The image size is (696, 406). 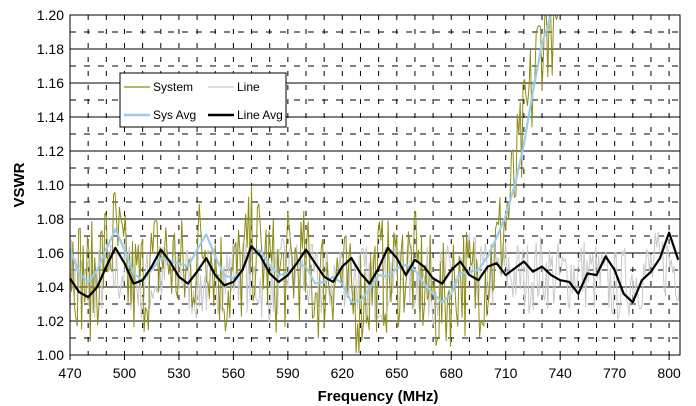 What do you see at coordinates (174, 115) in the screenshot?
I see `legend-label-sys-avg: Sys Avg` at bounding box center [174, 115].